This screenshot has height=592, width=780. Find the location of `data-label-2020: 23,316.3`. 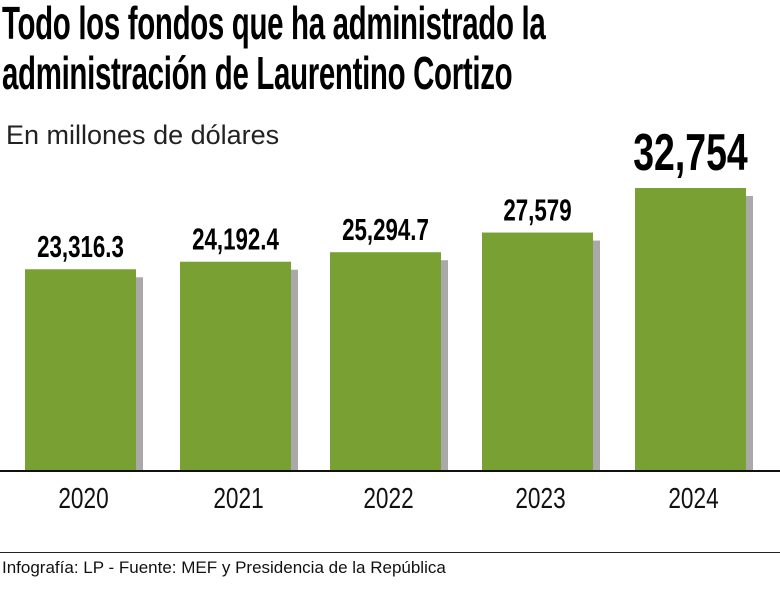

data-label-2020: 23,316.3 is located at coordinates (80, 247).